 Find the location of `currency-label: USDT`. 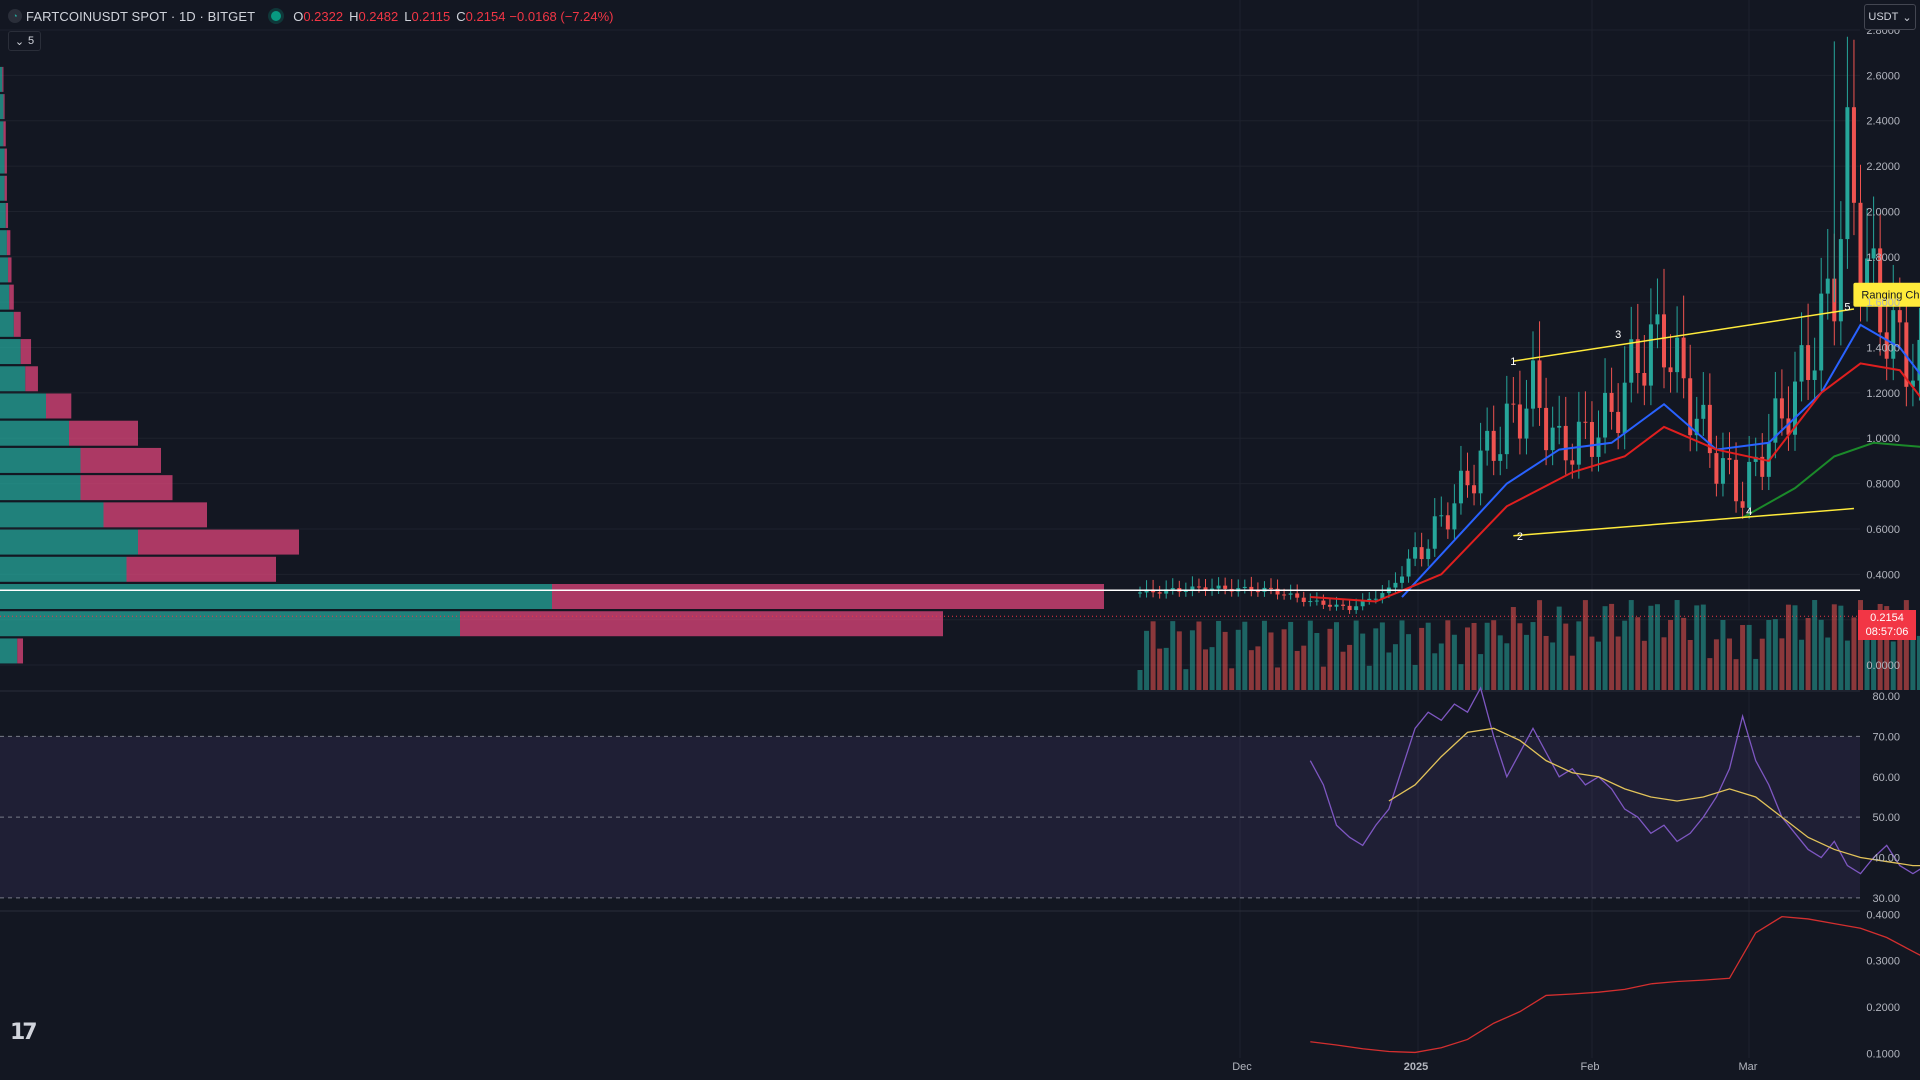

currency-label: USDT is located at coordinates (1883, 17).